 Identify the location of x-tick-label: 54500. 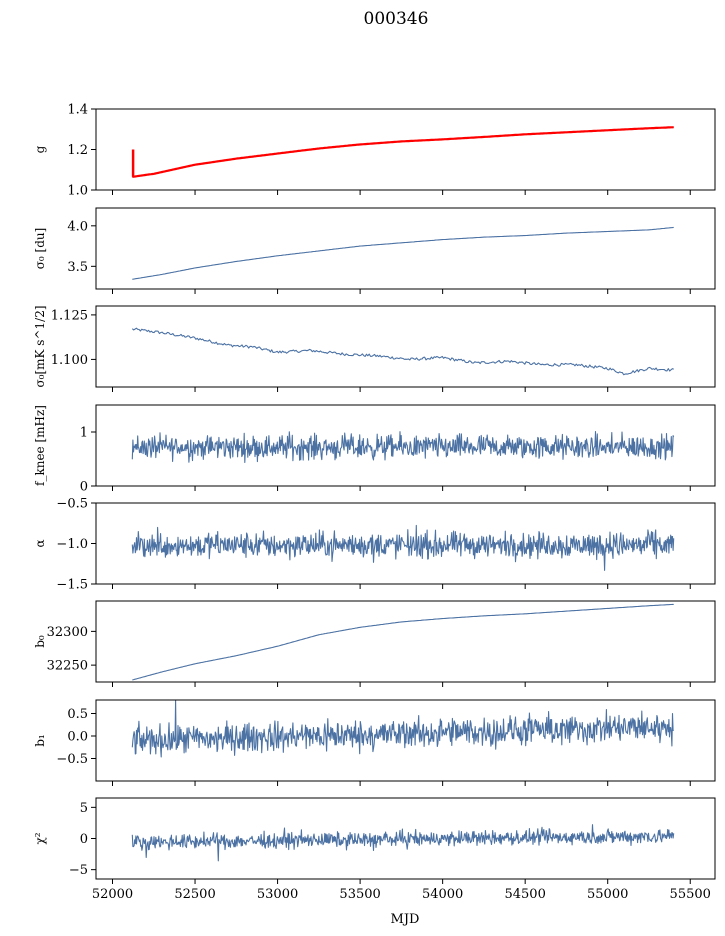
(524, 894).